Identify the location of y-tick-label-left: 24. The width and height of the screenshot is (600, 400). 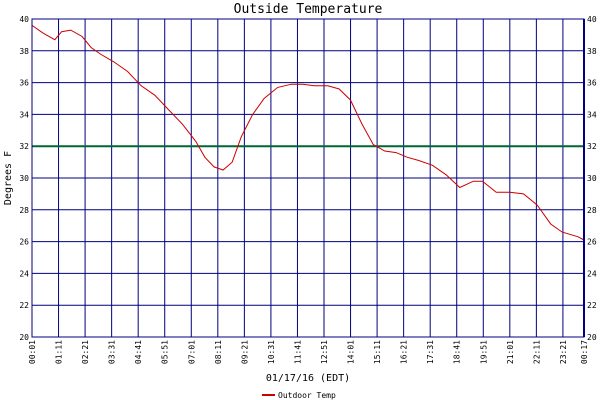
(24, 273).